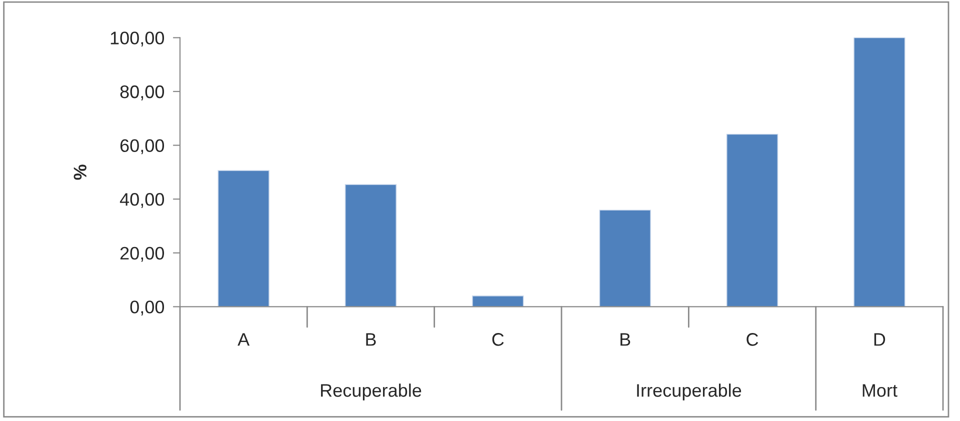 This screenshot has width=960, height=421. I want to click on y-tick-label: 60,00, so click(142, 146).